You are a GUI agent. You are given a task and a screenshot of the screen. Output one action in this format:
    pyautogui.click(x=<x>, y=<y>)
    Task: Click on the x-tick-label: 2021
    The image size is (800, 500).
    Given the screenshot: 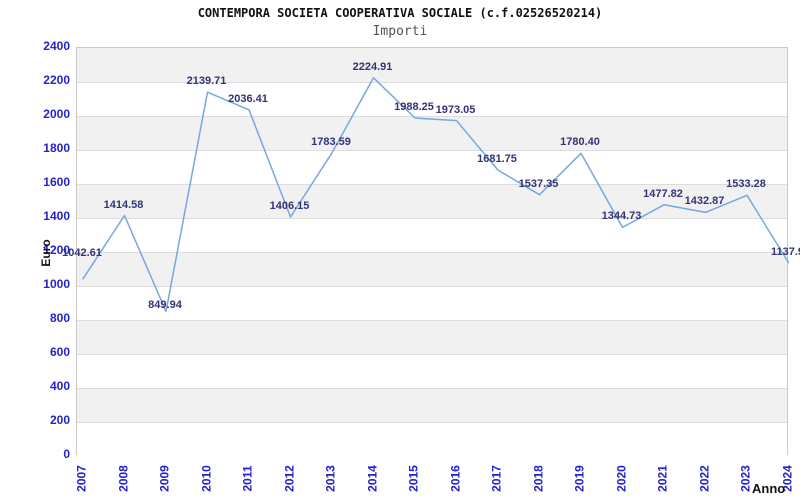 What is the action you would take?
    pyautogui.click(x=662, y=478)
    